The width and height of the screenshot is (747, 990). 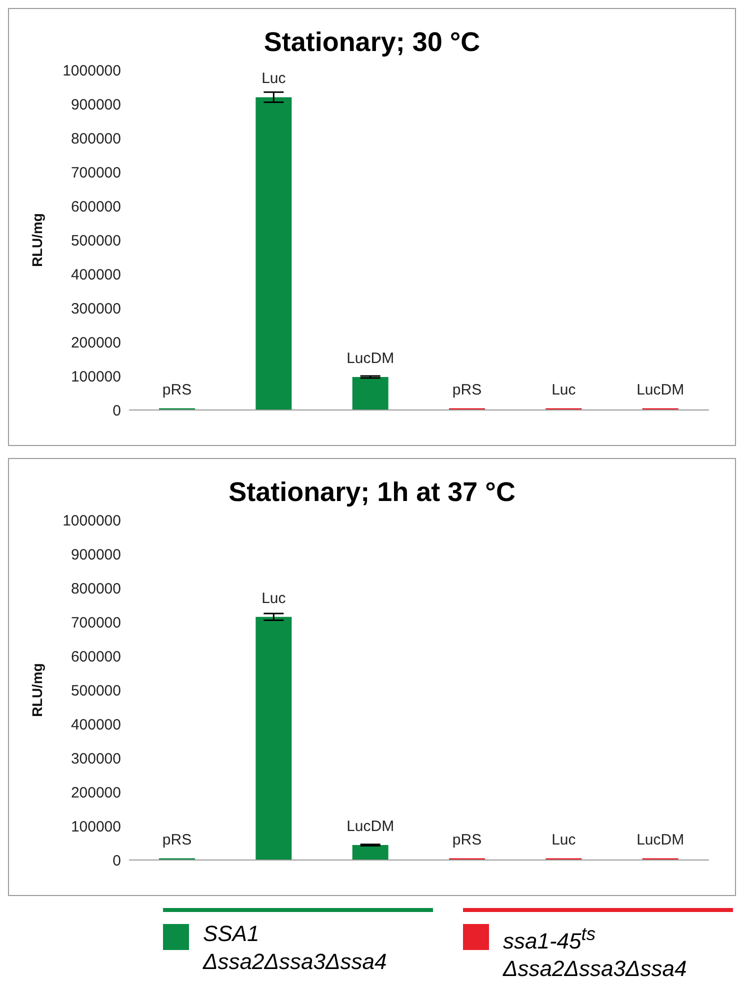 I want to click on legend-label: ssa1-45$^{ts}$ Δssa2Δssa3Δssa4, so click(x=595, y=953).